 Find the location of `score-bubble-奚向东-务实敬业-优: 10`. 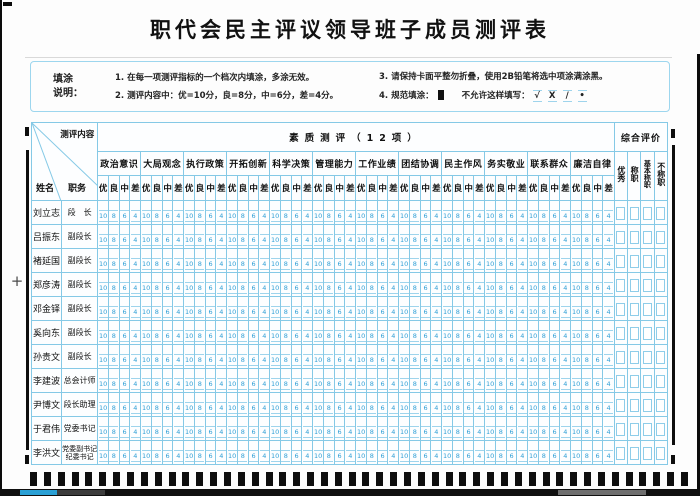

score-bubble-奚向东-务实敬业-优: 10 is located at coordinates (490, 336).